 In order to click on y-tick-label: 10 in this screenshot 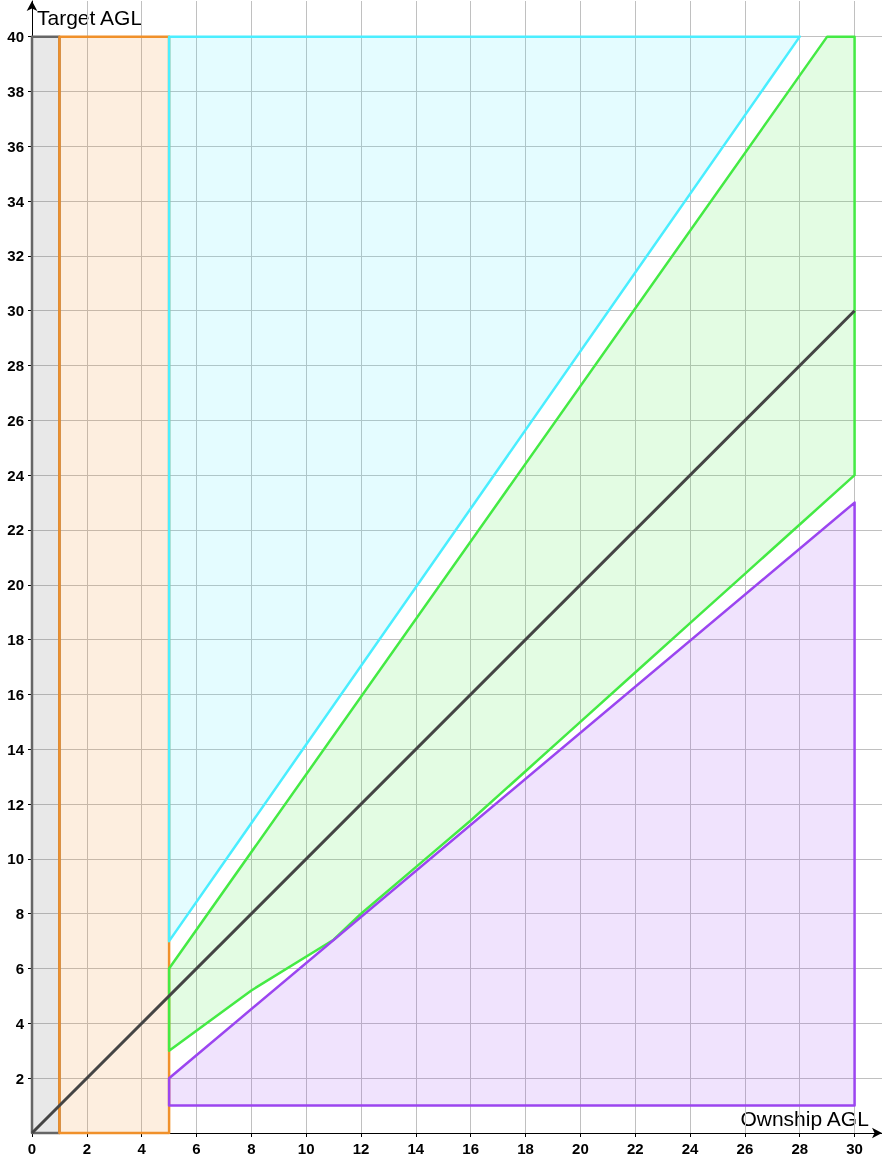, I will do `click(15, 859)`.